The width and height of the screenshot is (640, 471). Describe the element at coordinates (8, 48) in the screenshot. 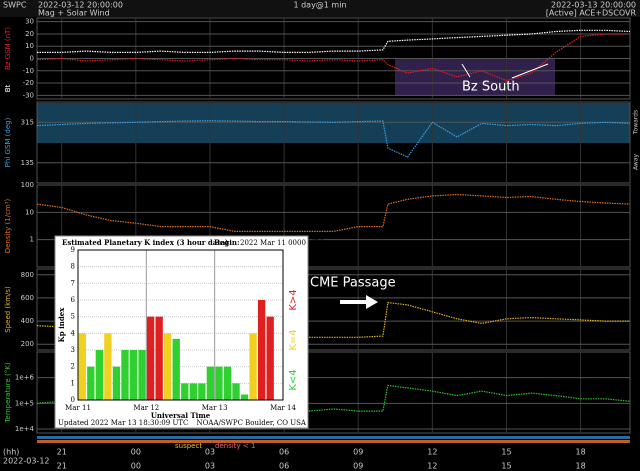

I see `series-label: Bz GSM (nT)` at that location.